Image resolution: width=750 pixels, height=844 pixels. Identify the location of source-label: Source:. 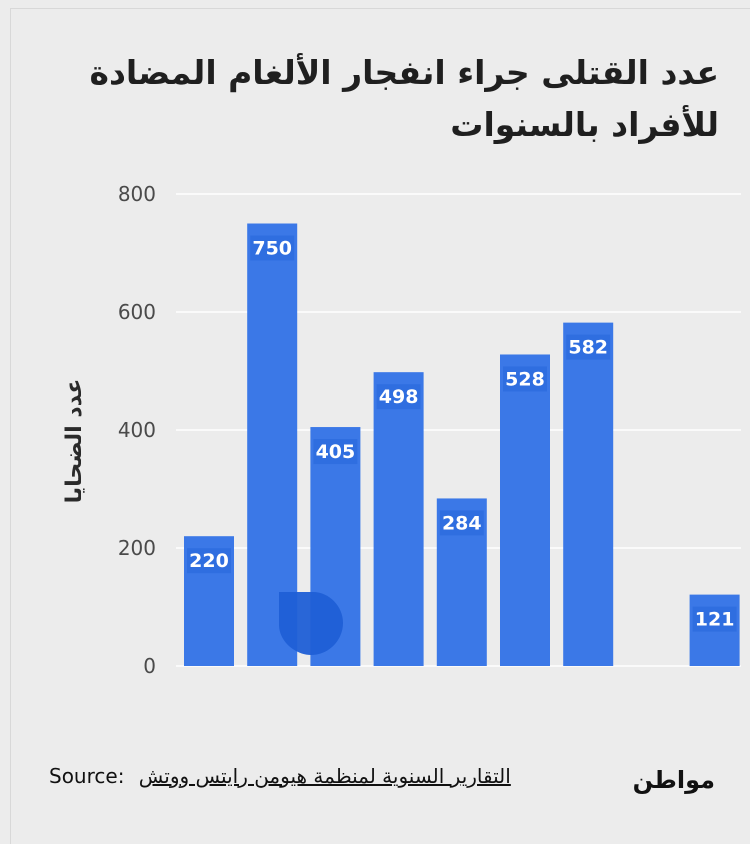
(87, 776).